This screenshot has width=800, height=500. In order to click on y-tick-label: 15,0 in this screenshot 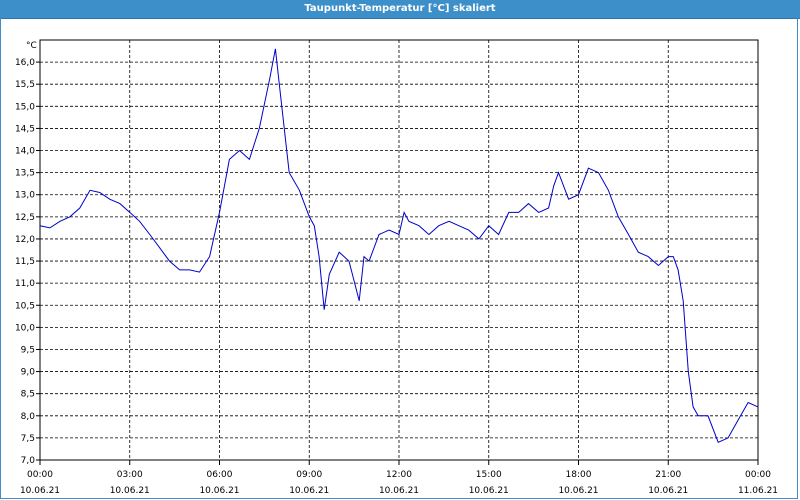, I will do `click(25, 107)`.